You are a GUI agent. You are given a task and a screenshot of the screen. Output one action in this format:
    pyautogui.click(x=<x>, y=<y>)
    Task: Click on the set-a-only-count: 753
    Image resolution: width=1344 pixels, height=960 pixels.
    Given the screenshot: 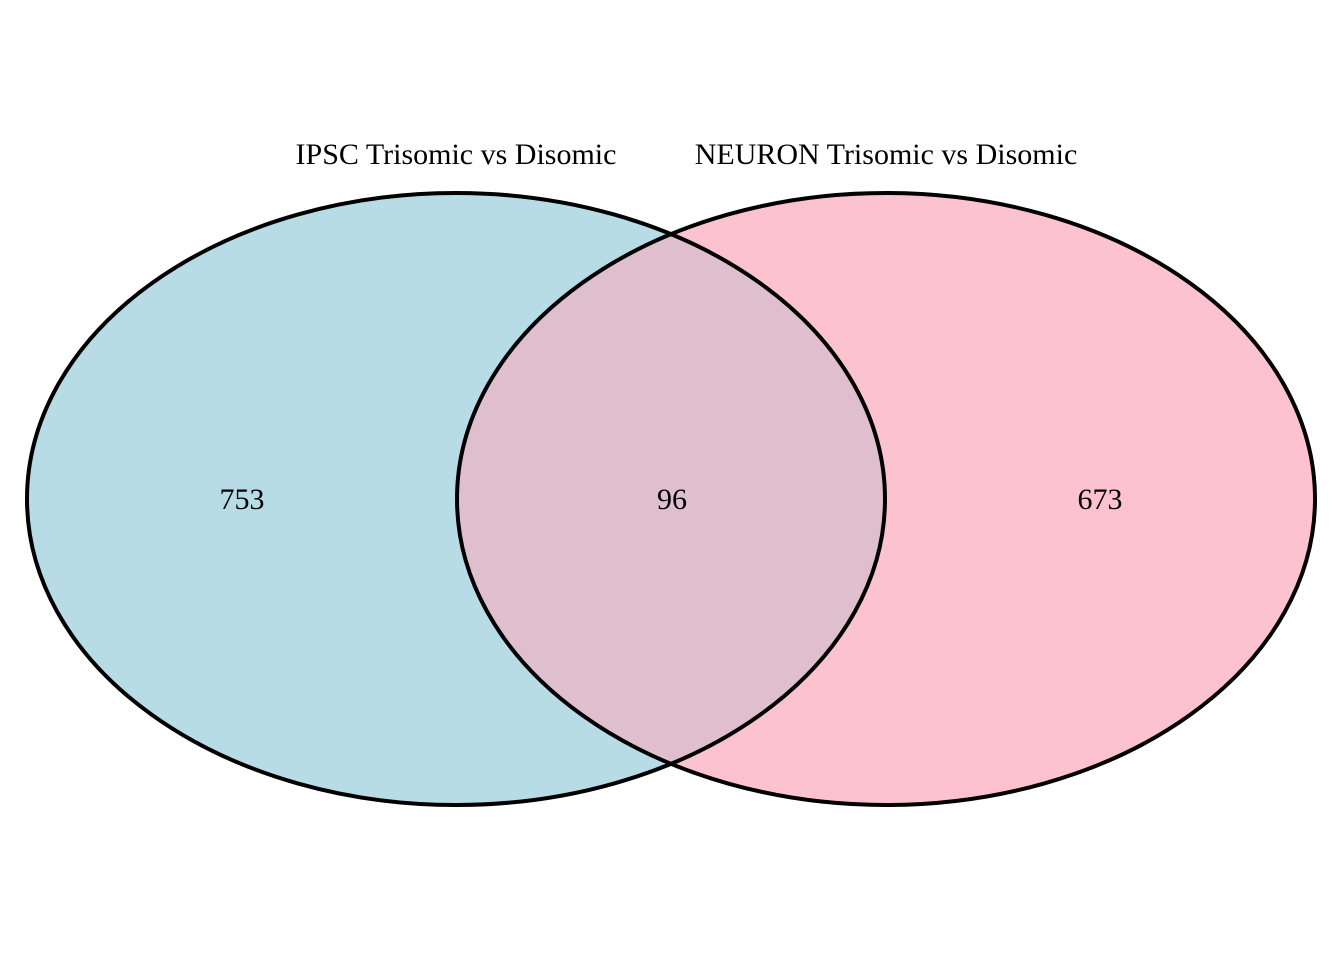 What is the action you would take?
    pyautogui.click(x=242, y=499)
    